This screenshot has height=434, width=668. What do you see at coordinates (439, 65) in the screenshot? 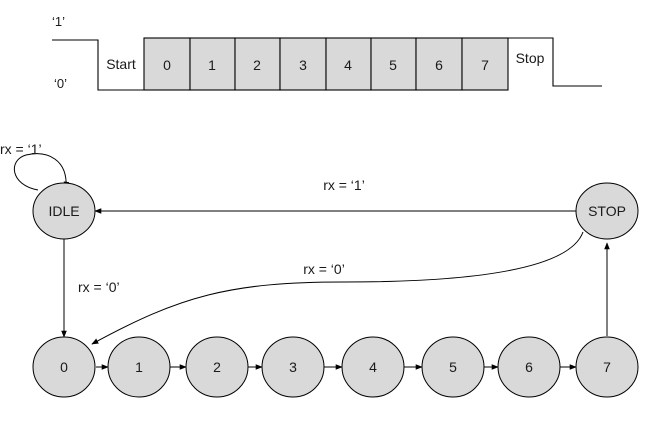
I see `bit-label-6: 6` at bounding box center [439, 65].